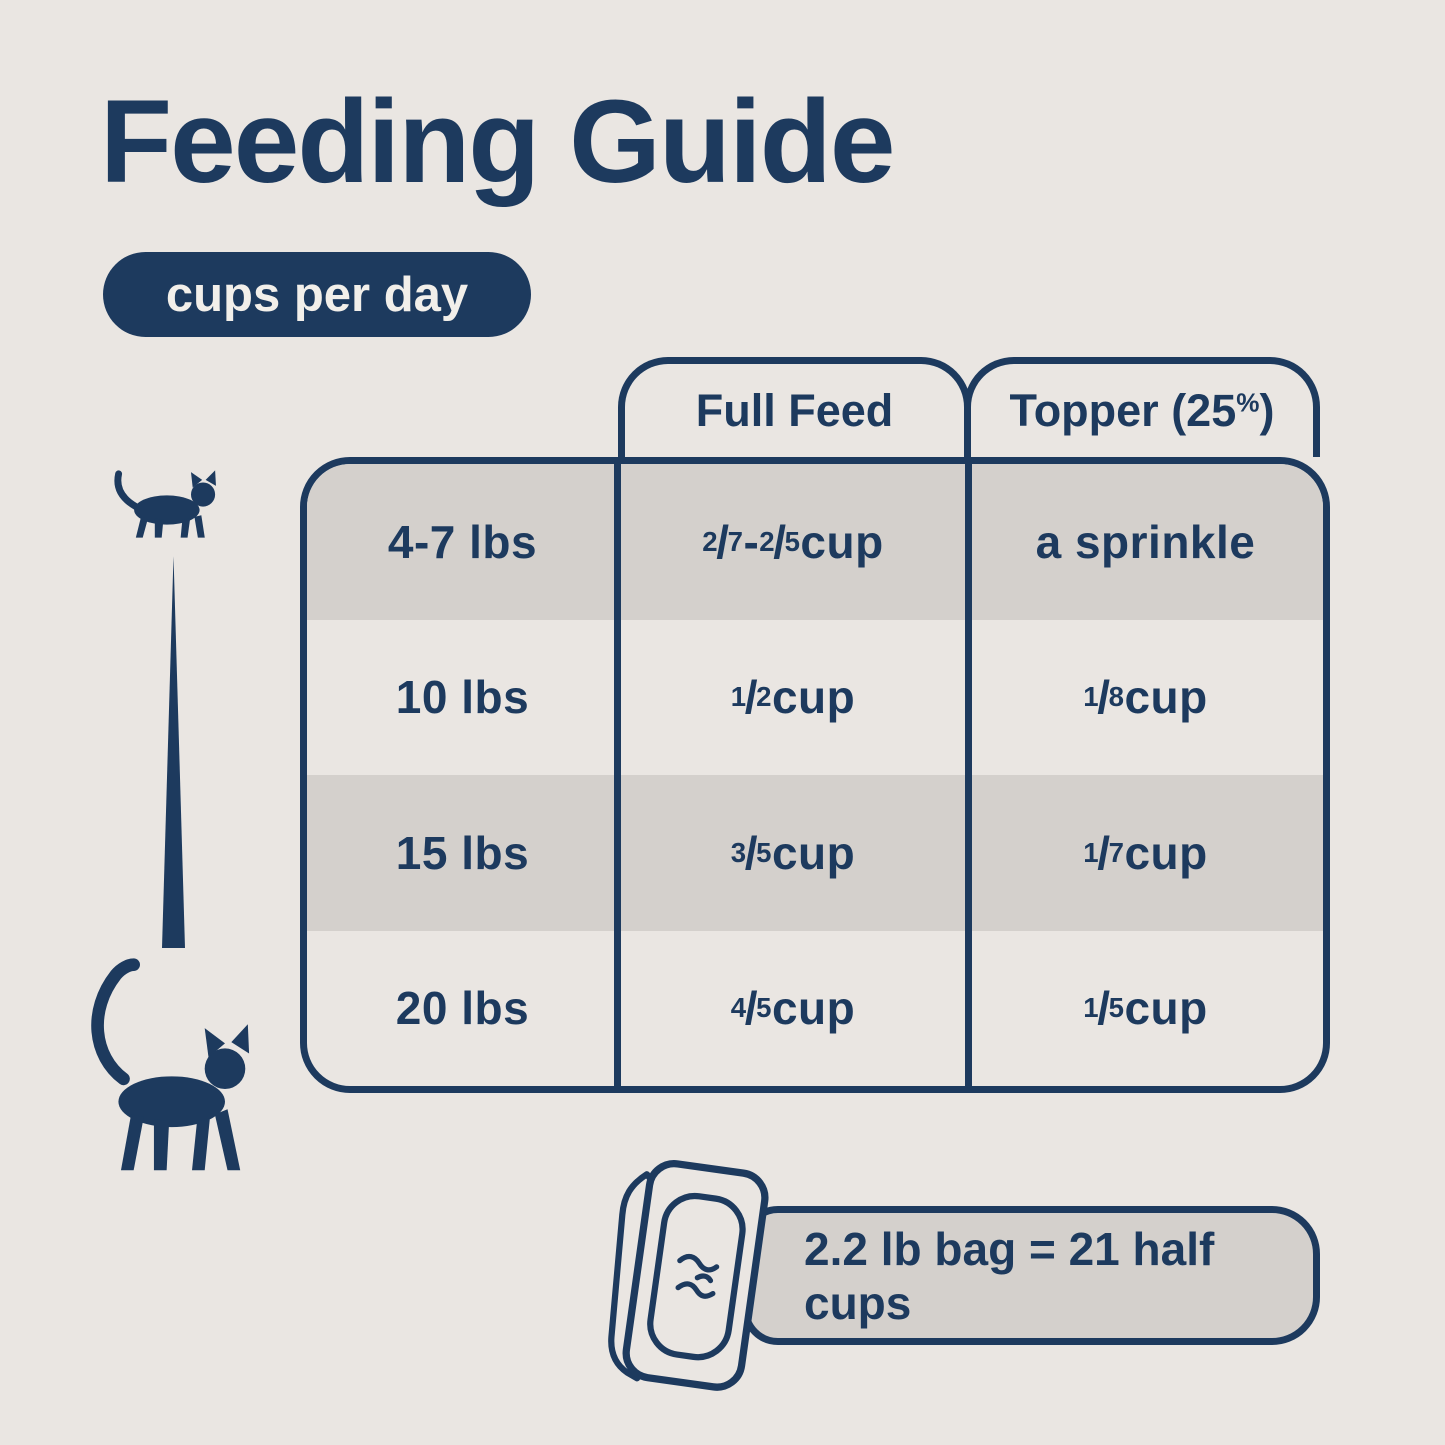  I want to click on weight-cell: 4-7 lbs, so click(462, 541).